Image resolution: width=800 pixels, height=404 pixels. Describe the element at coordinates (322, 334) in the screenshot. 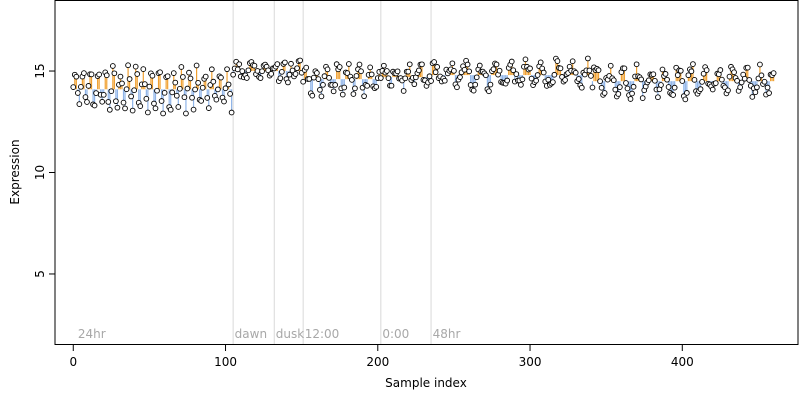

I see `annotation-label: 12:00` at that location.